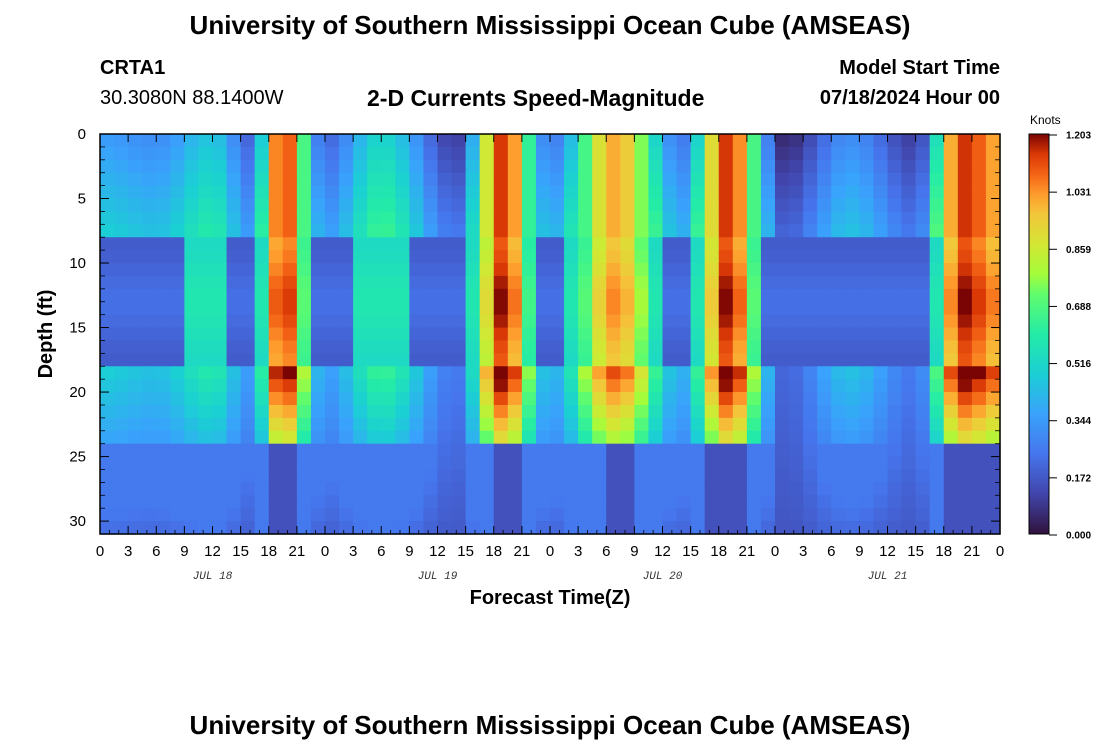 Image resolution: width=1100 pixels, height=750 pixels. What do you see at coordinates (325, 551) in the screenshot?
I see `x-tick-label: 0` at bounding box center [325, 551].